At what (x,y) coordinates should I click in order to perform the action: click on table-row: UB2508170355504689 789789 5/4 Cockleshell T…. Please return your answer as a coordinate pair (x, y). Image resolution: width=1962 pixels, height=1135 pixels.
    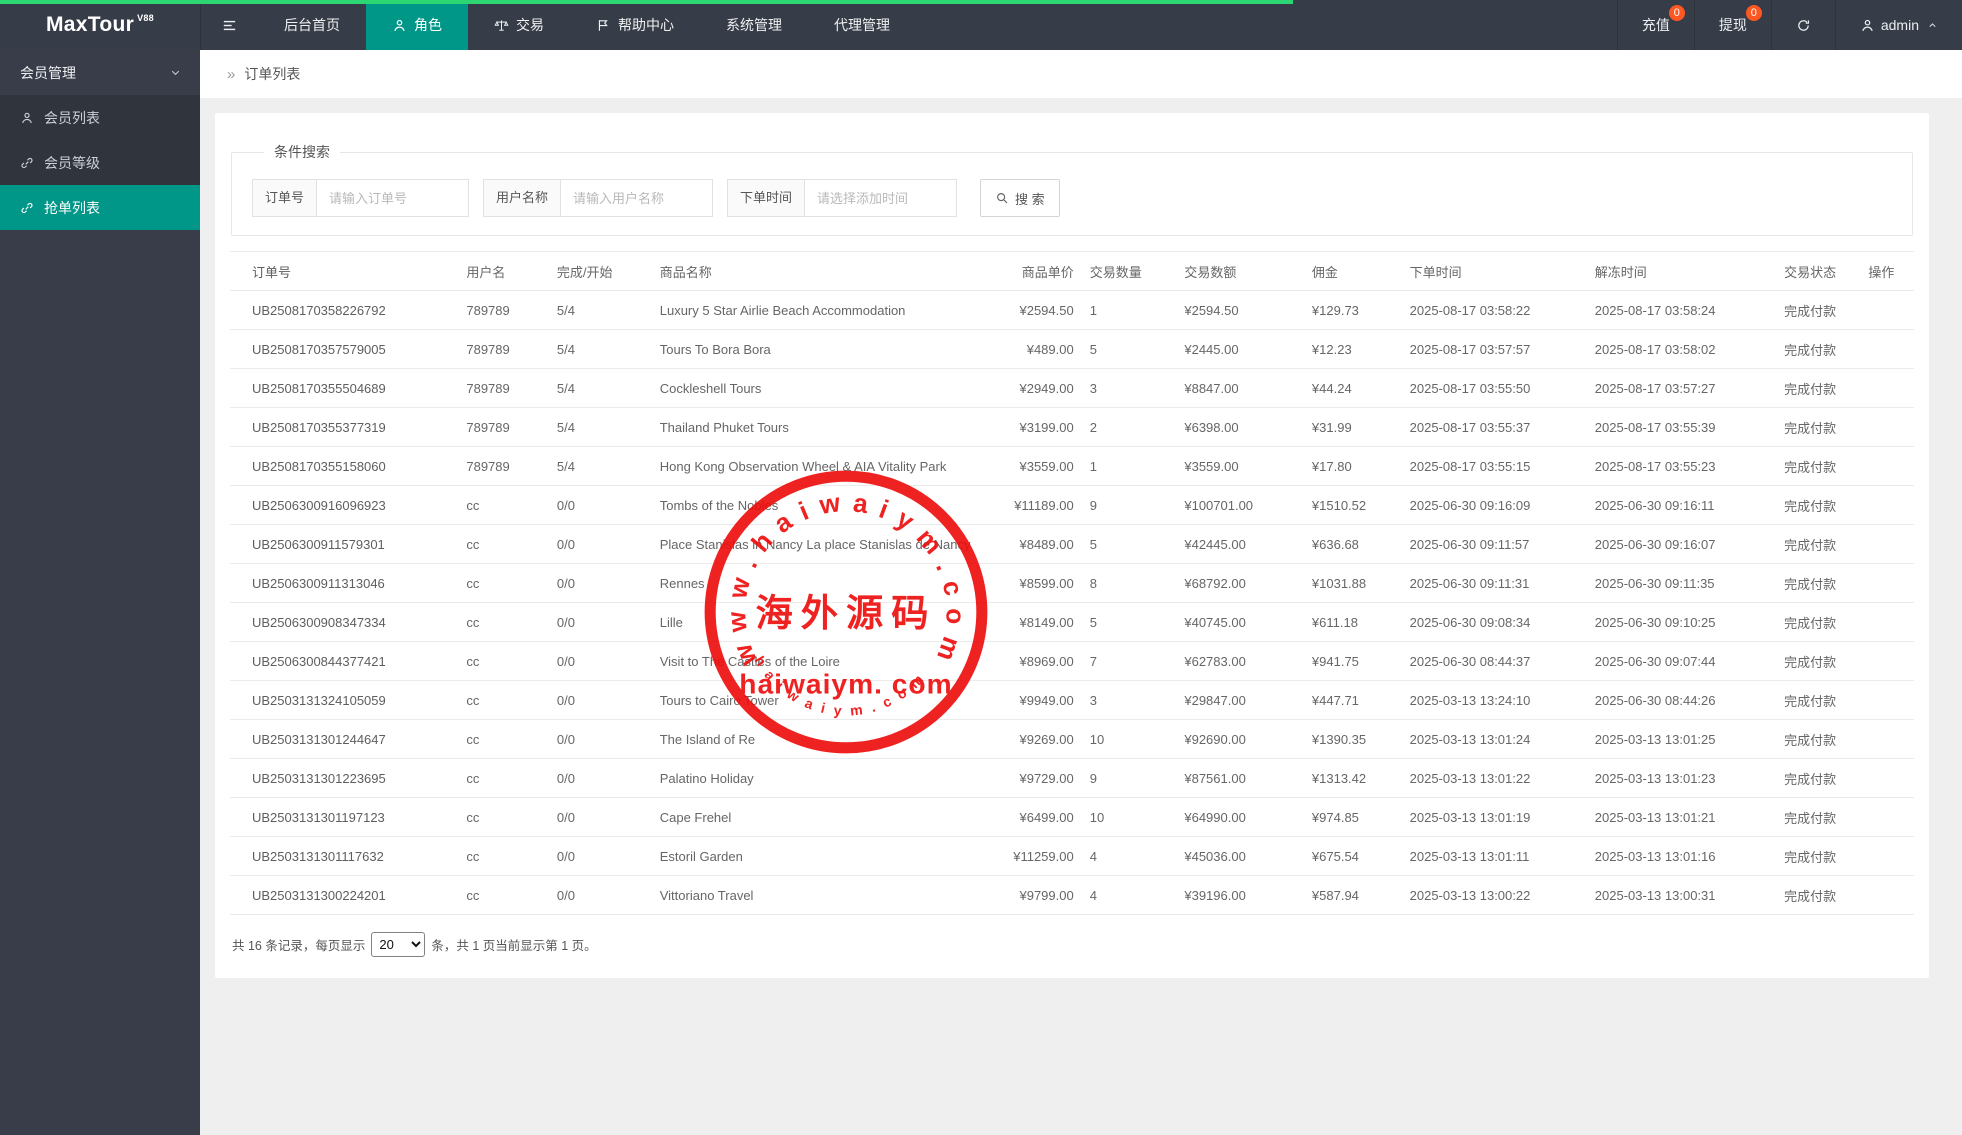
    Looking at the image, I should click on (1072, 388).